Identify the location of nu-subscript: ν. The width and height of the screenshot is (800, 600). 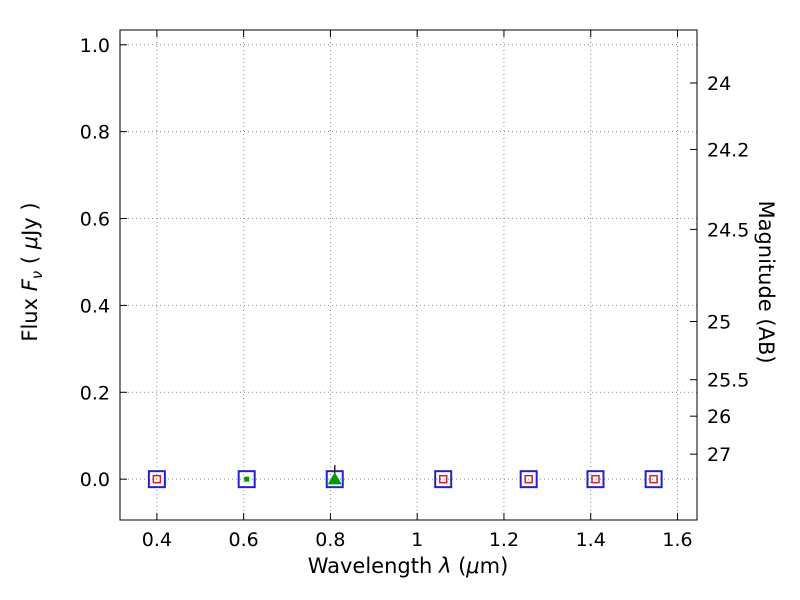
(37, 275).